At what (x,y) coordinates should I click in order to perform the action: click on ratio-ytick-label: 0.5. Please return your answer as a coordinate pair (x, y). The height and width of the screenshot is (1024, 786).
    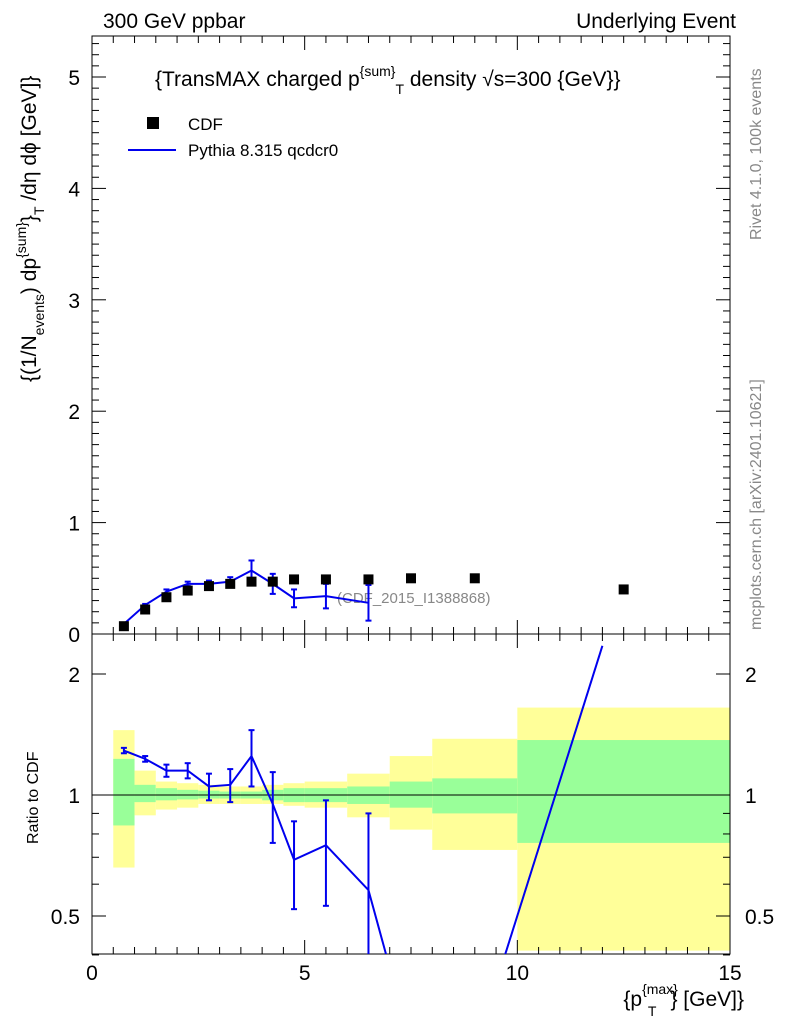
    Looking at the image, I should click on (65, 917).